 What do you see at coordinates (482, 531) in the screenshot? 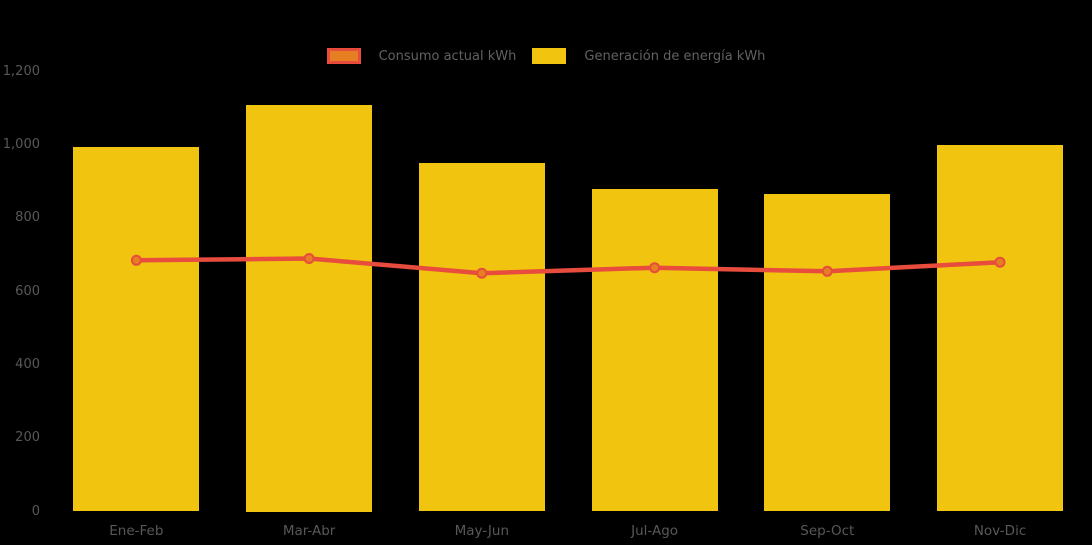
I see `x-axis-category-label: May-Jun` at bounding box center [482, 531].